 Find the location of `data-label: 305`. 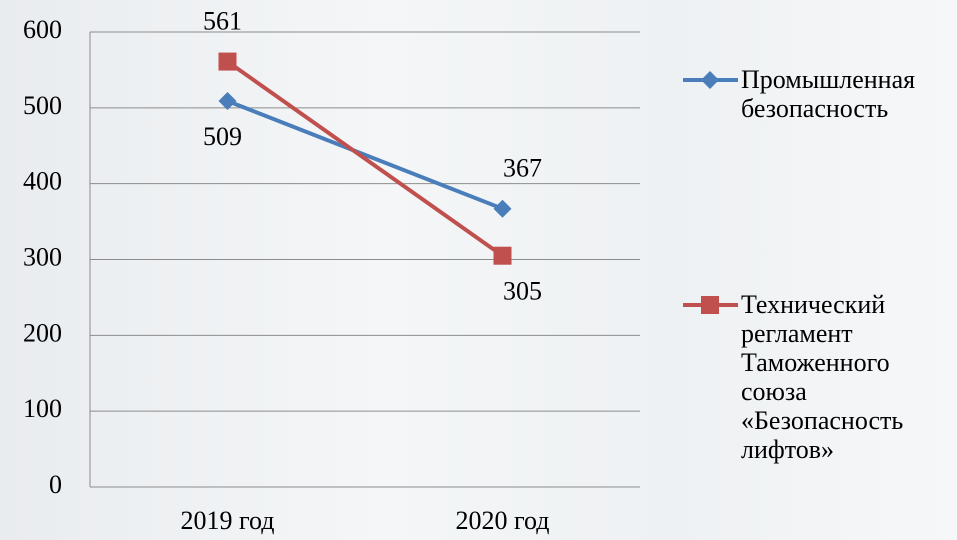

data-label: 305 is located at coordinates (522, 291).